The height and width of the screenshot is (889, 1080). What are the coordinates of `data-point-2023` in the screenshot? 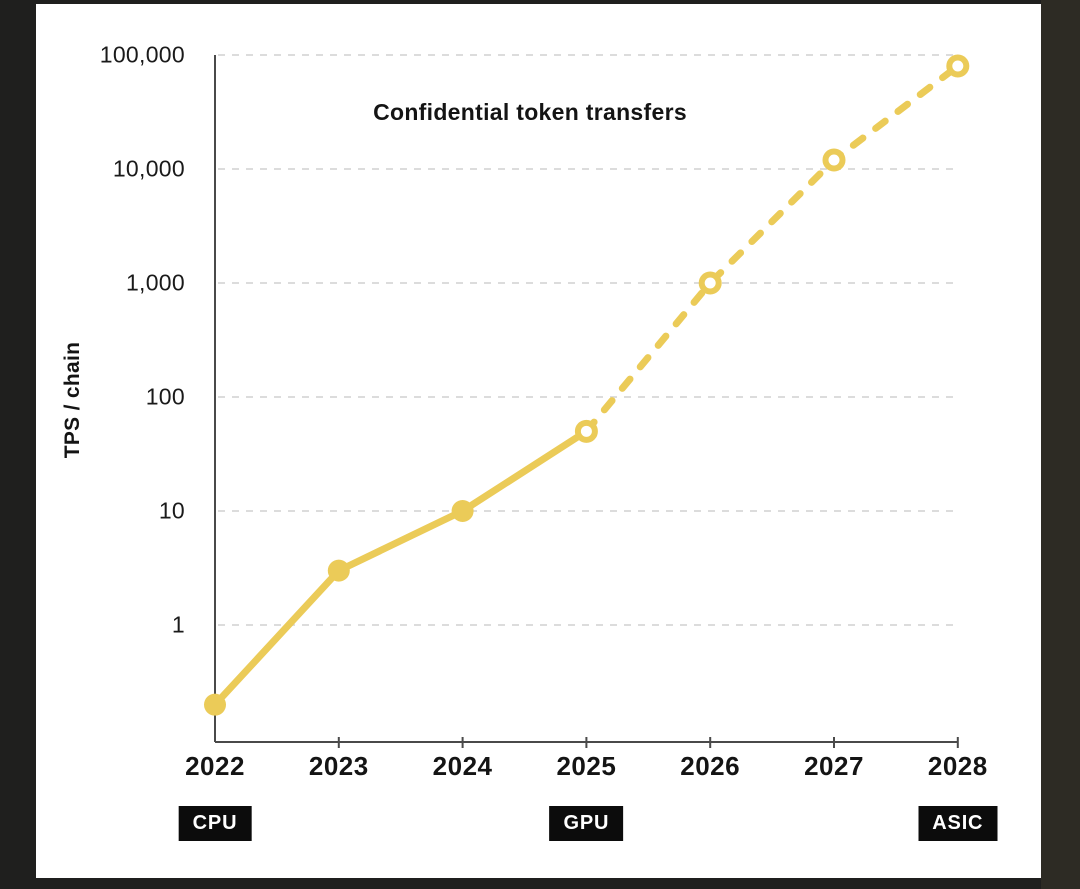 It's located at (338, 570).